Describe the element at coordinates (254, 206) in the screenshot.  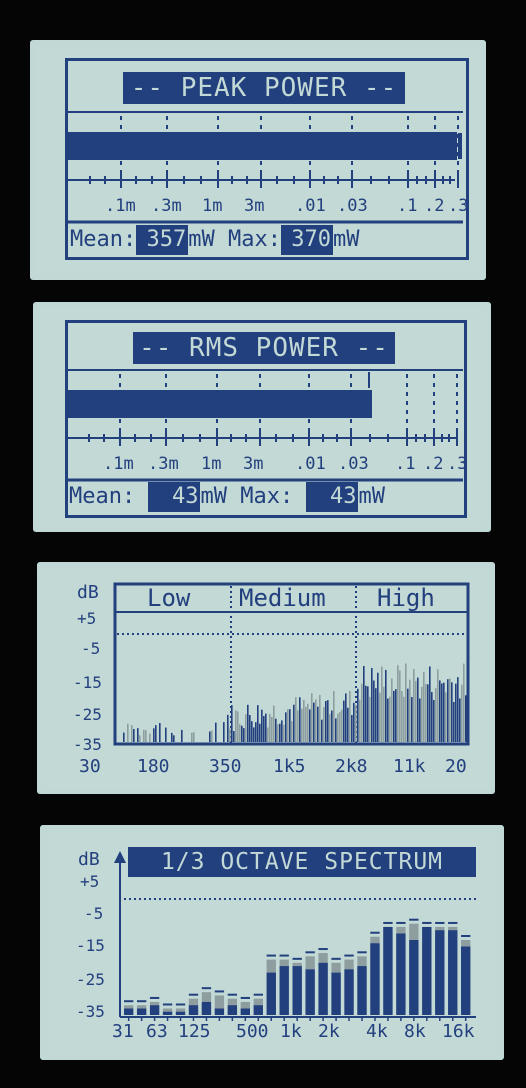
I see `scale-label: 3m` at that location.